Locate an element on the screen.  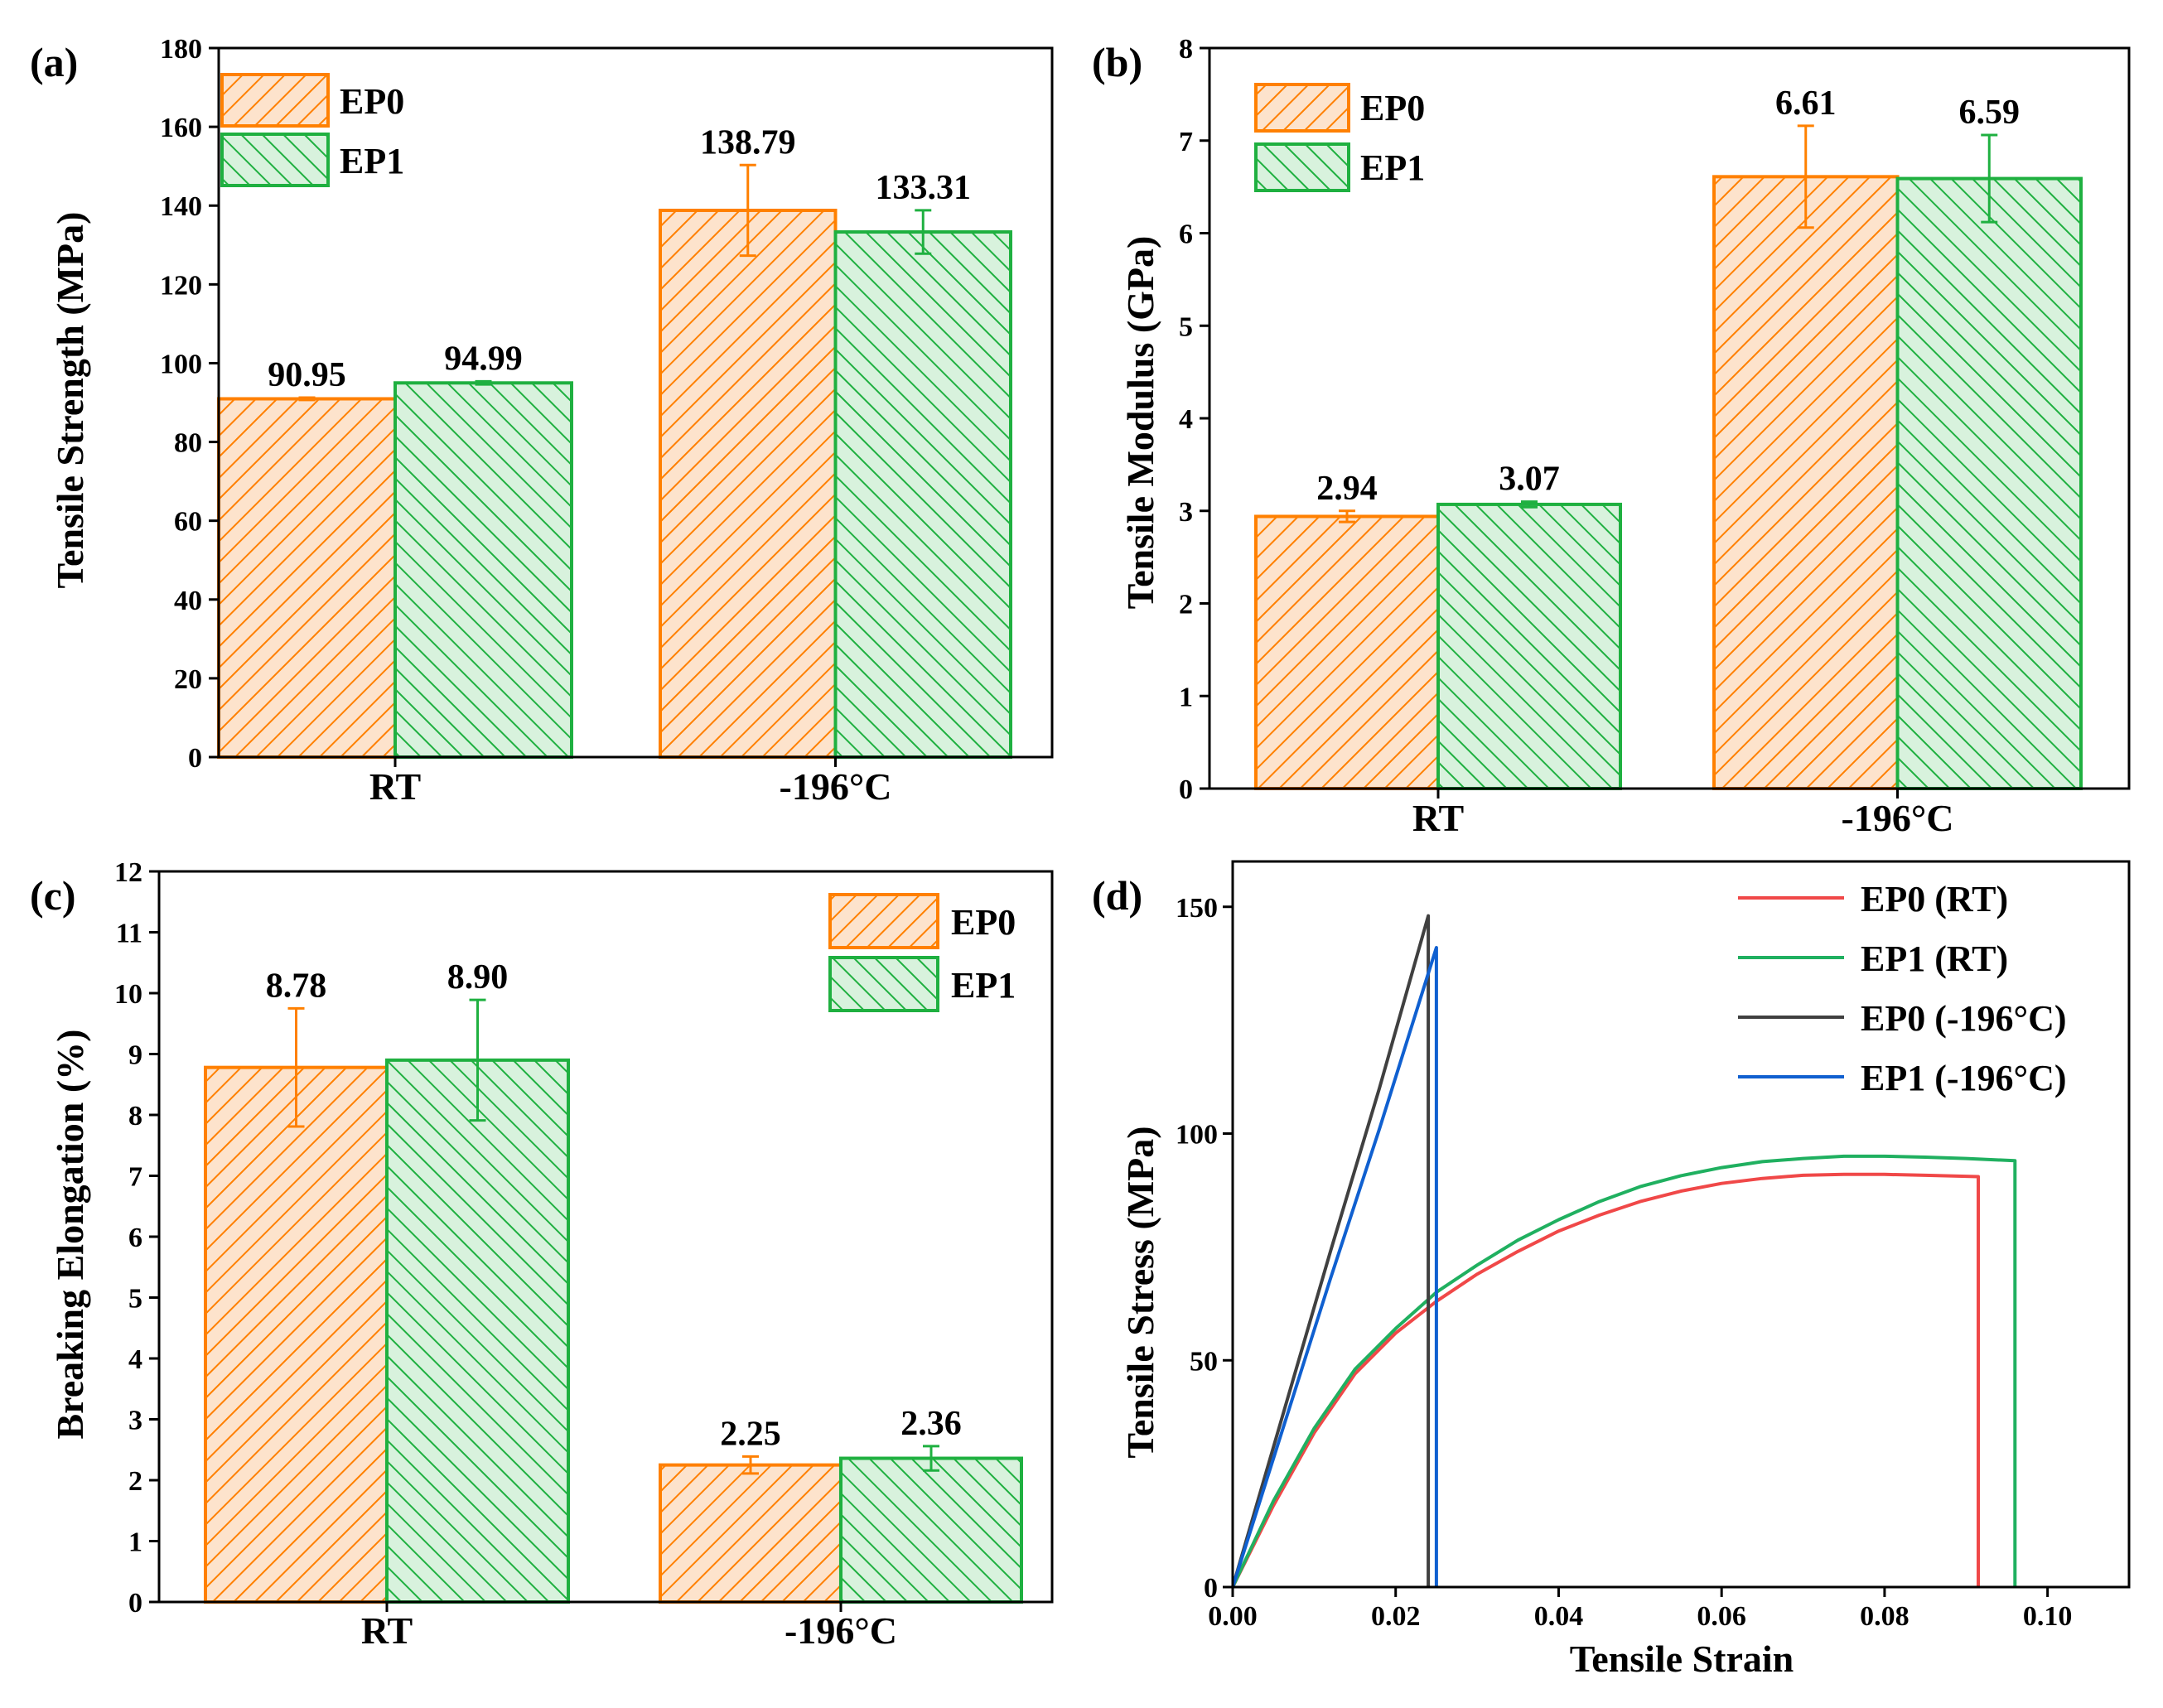
legend-b: EP0 EP1 is located at coordinates (1339, 137).